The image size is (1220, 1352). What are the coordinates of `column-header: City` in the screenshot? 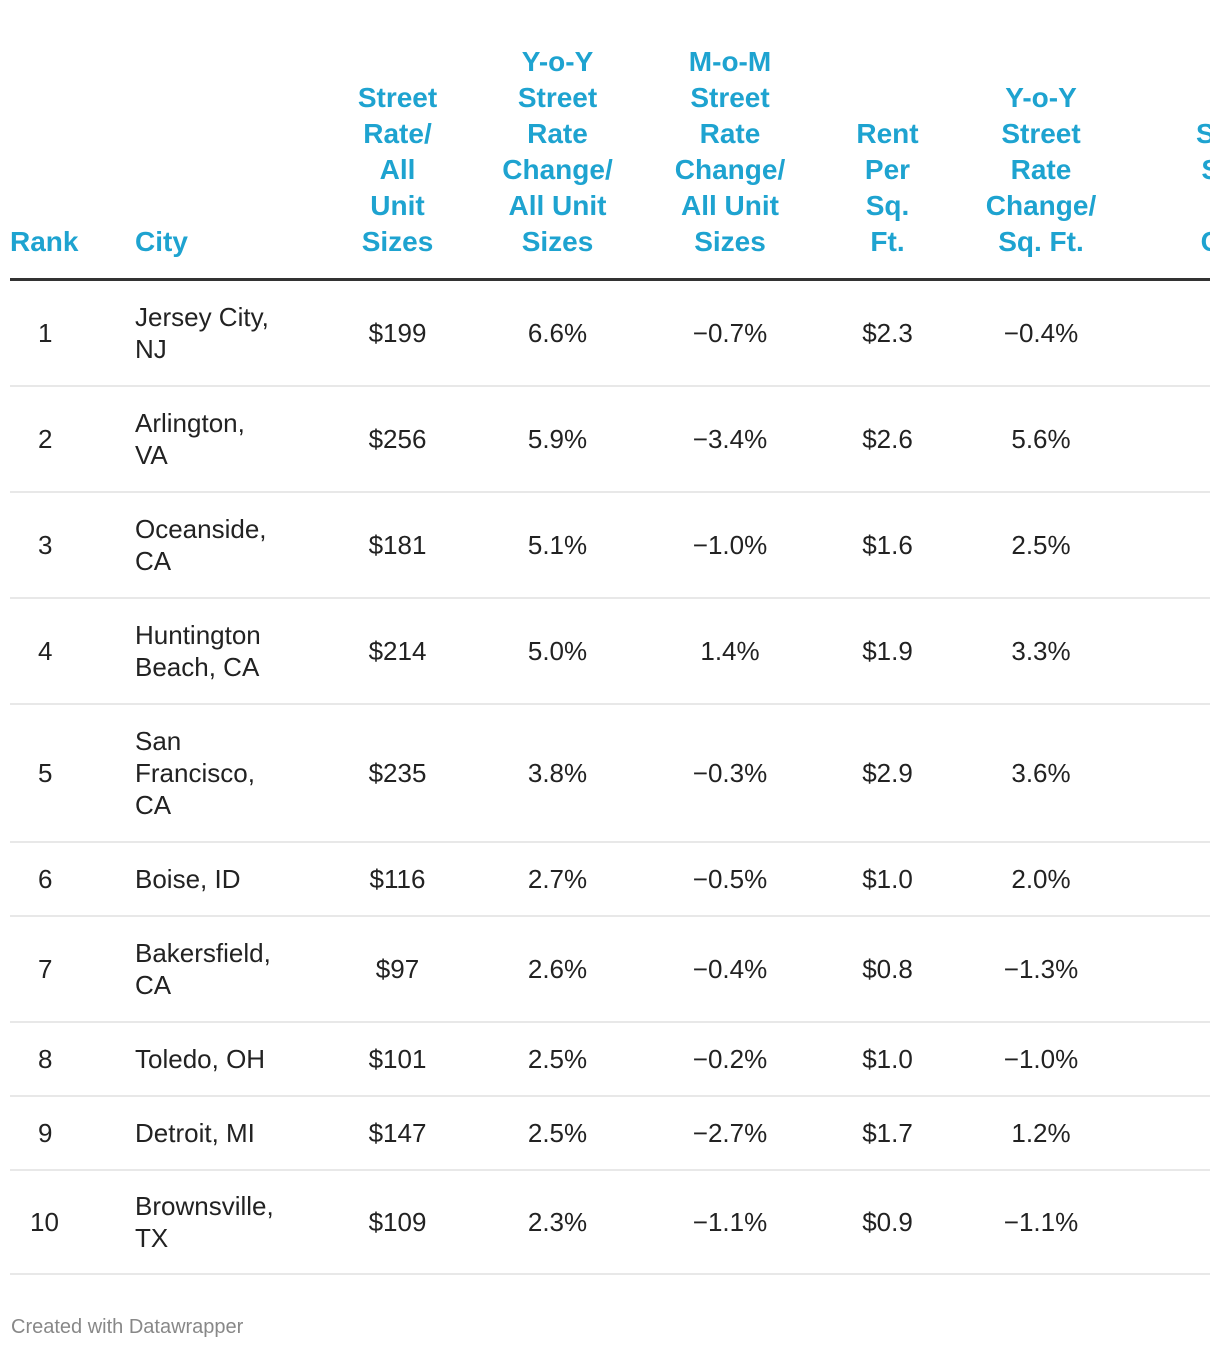 It's located at (227, 162).